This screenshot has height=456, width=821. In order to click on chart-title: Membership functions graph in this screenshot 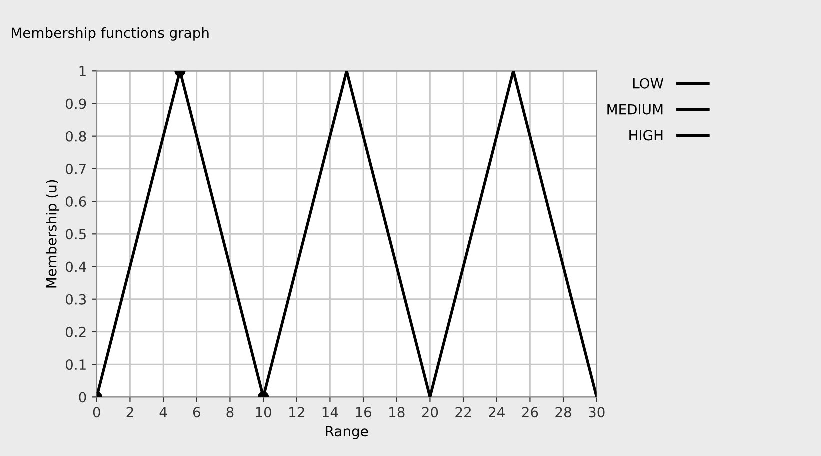, I will do `click(110, 34)`.